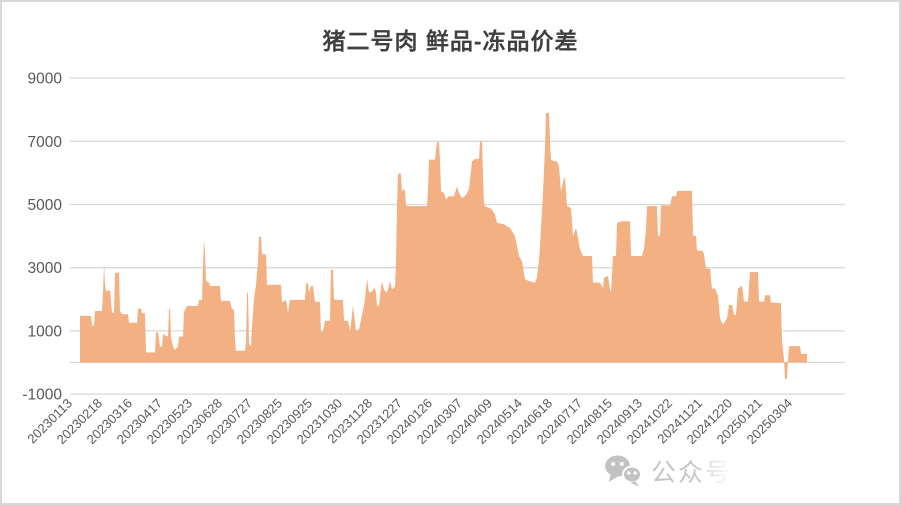  I want to click on watermark: 公众号, so click(668, 471).